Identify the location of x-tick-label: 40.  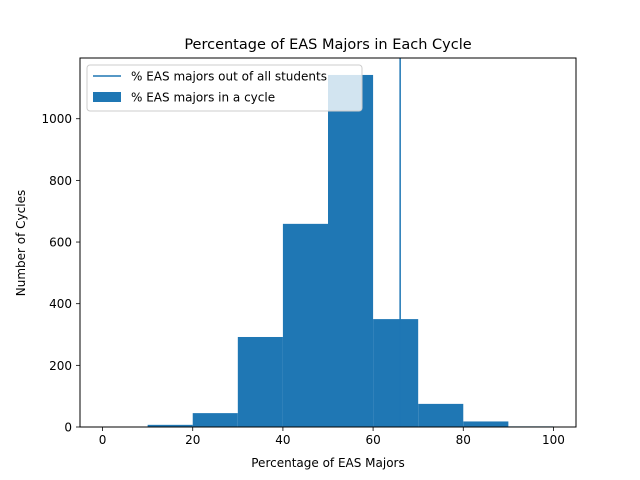
(282, 440).